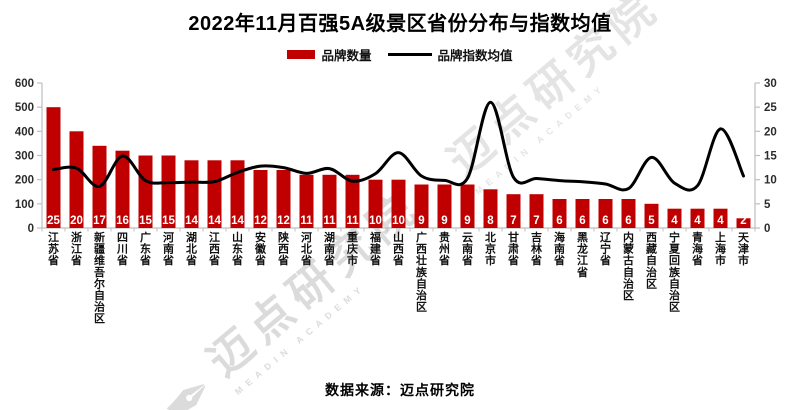 The image size is (800, 410). Describe the element at coordinates (237, 248) in the screenshot. I see `category-label-山东省: 山东省` at that location.